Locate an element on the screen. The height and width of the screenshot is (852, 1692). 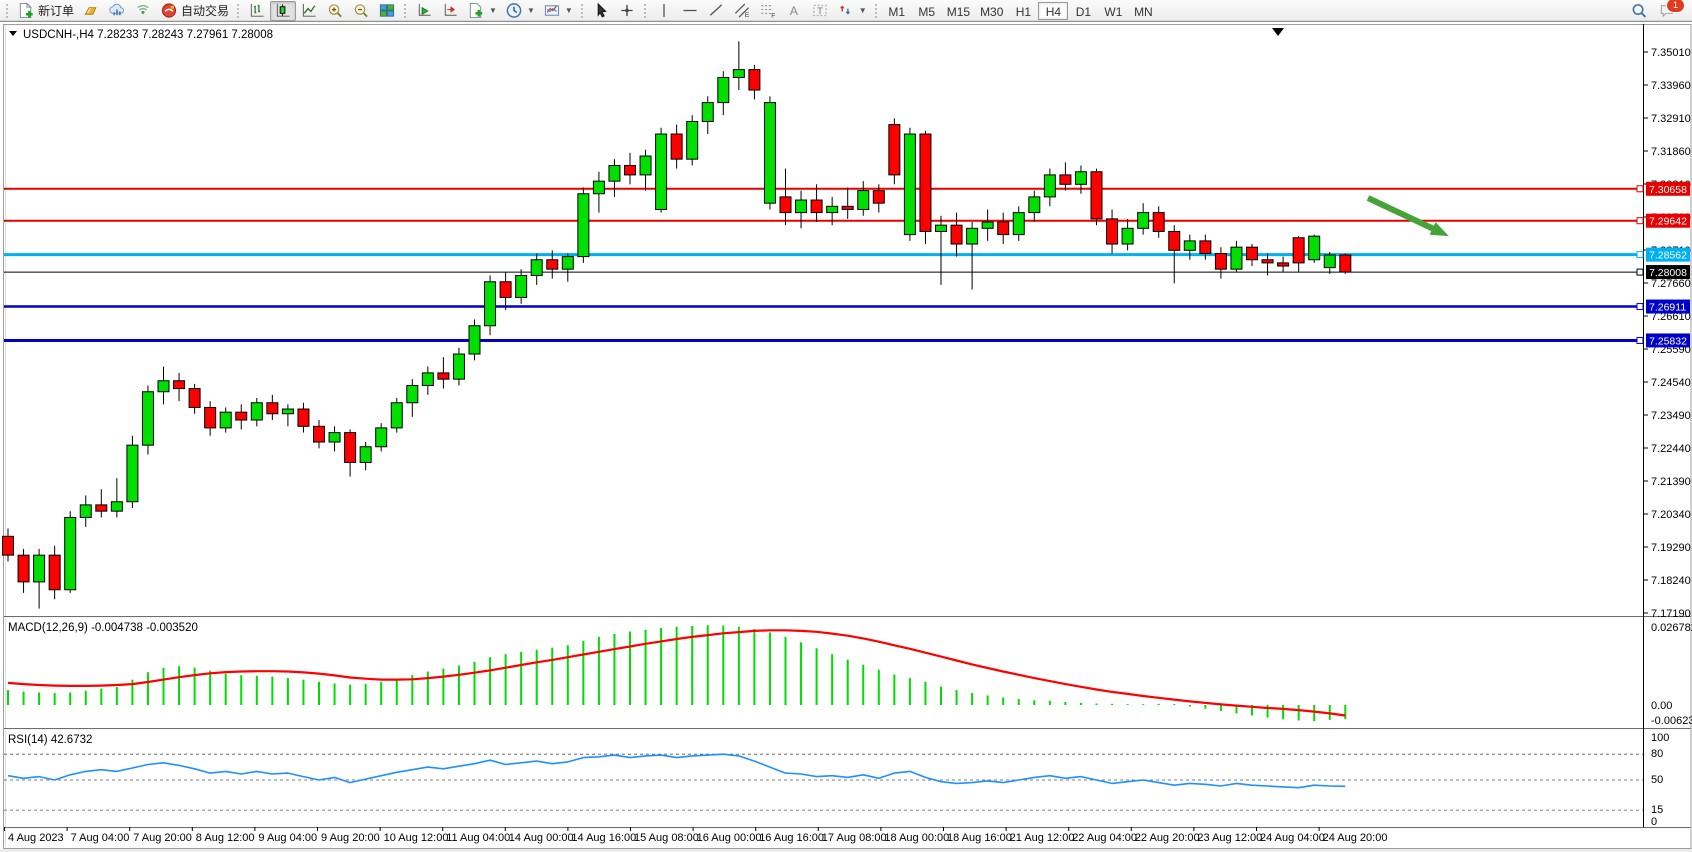
svg-text: T is located at coordinates (820, 11).